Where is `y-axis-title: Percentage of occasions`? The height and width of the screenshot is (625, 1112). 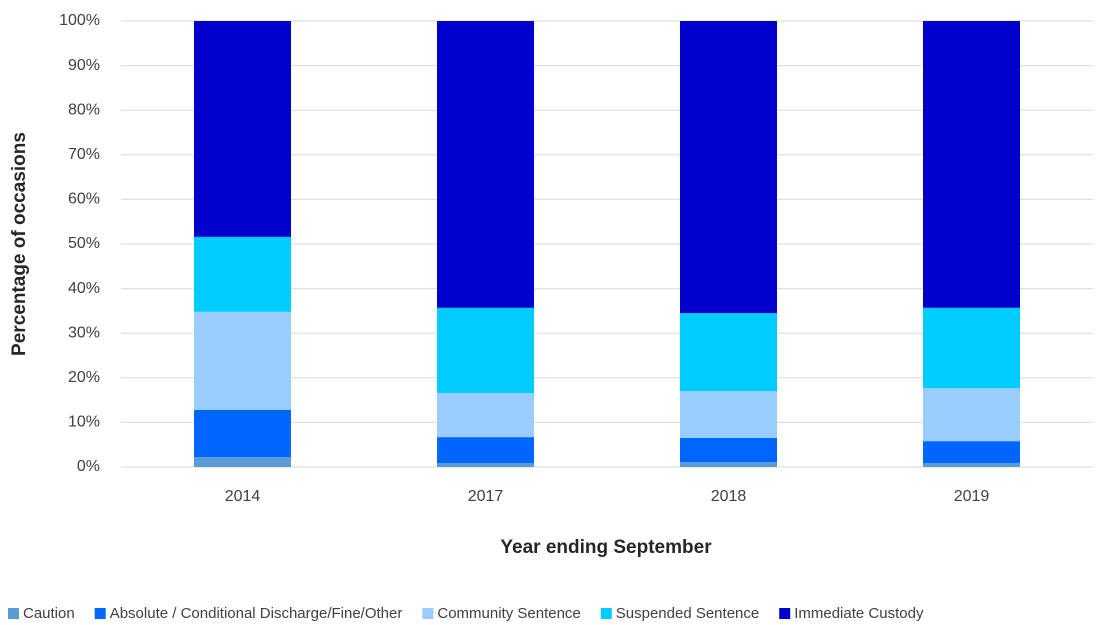
y-axis-title: Percentage of occasions is located at coordinates (19, 244).